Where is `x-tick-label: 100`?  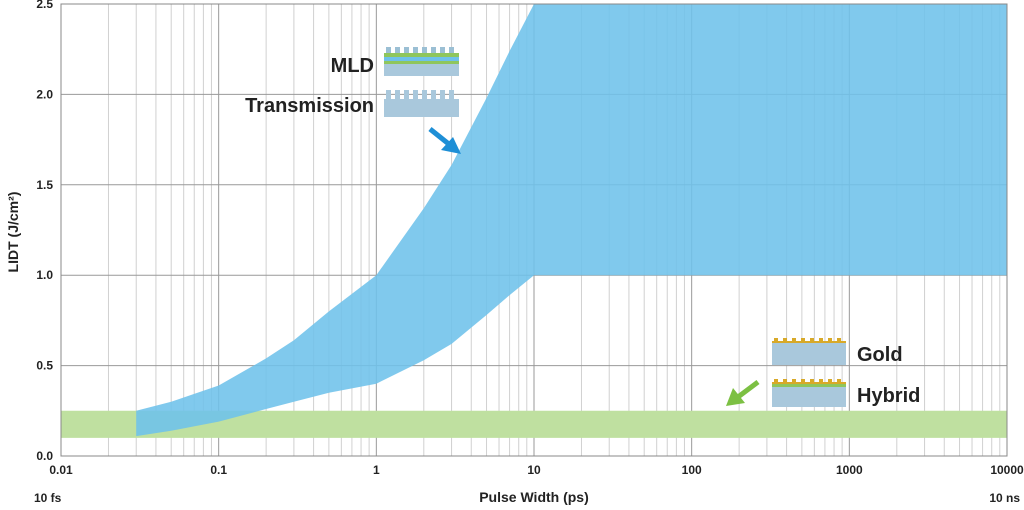
x-tick-label: 100 is located at coordinates (692, 470).